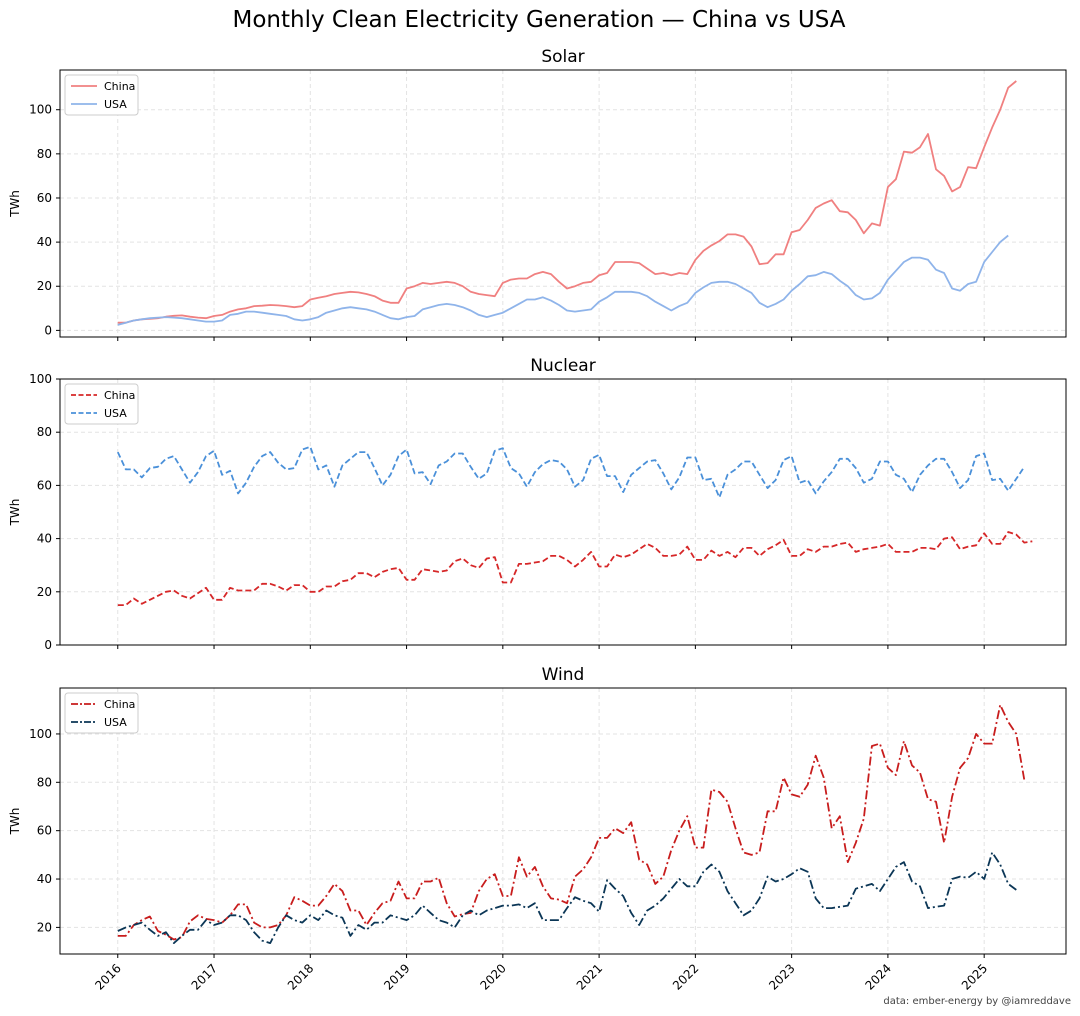 This screenshot has width=1080, height=1016. I want to click on x-tick-label: 2024, so click(878, 976).